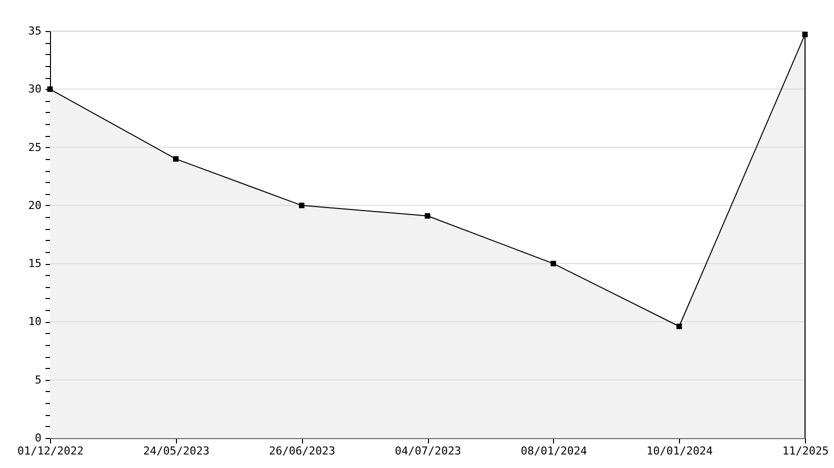 Image resolution: width=834 pixels, height=468 pixels. Describe the element at coordinates (38, 438) in the screenshot. I see `y-tick-label: 0` at that location.